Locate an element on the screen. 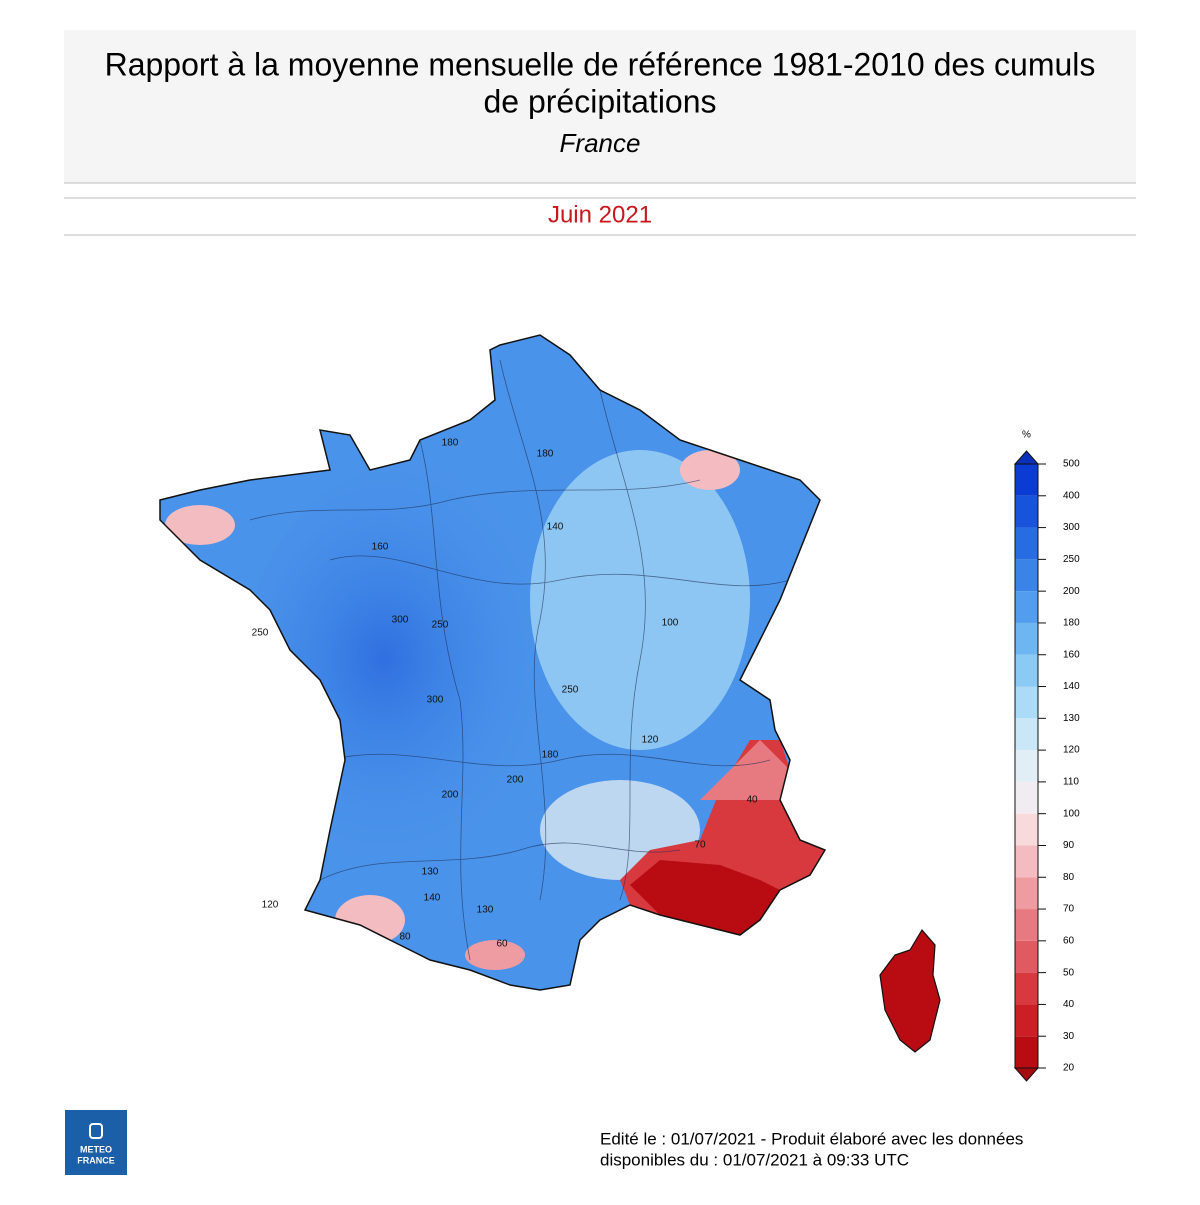  contour-label: 40 is located at coordinates (752, 800).